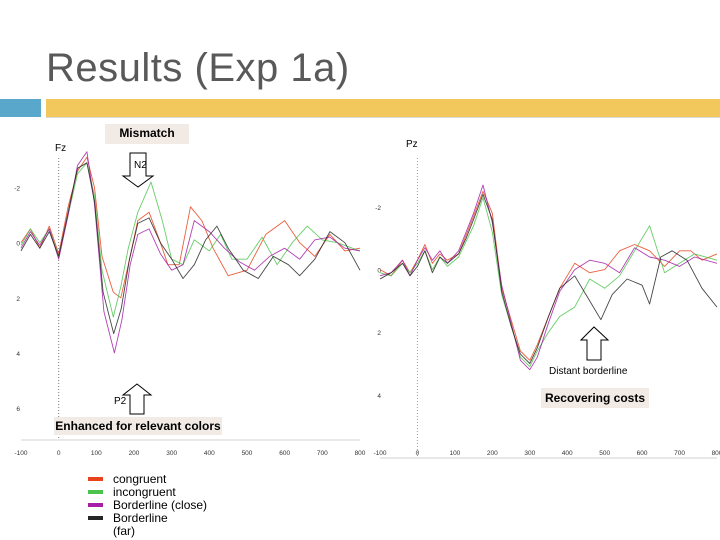 The image size is (720, 540). I want to click on legend-item: incongruent, so click(147, 492).